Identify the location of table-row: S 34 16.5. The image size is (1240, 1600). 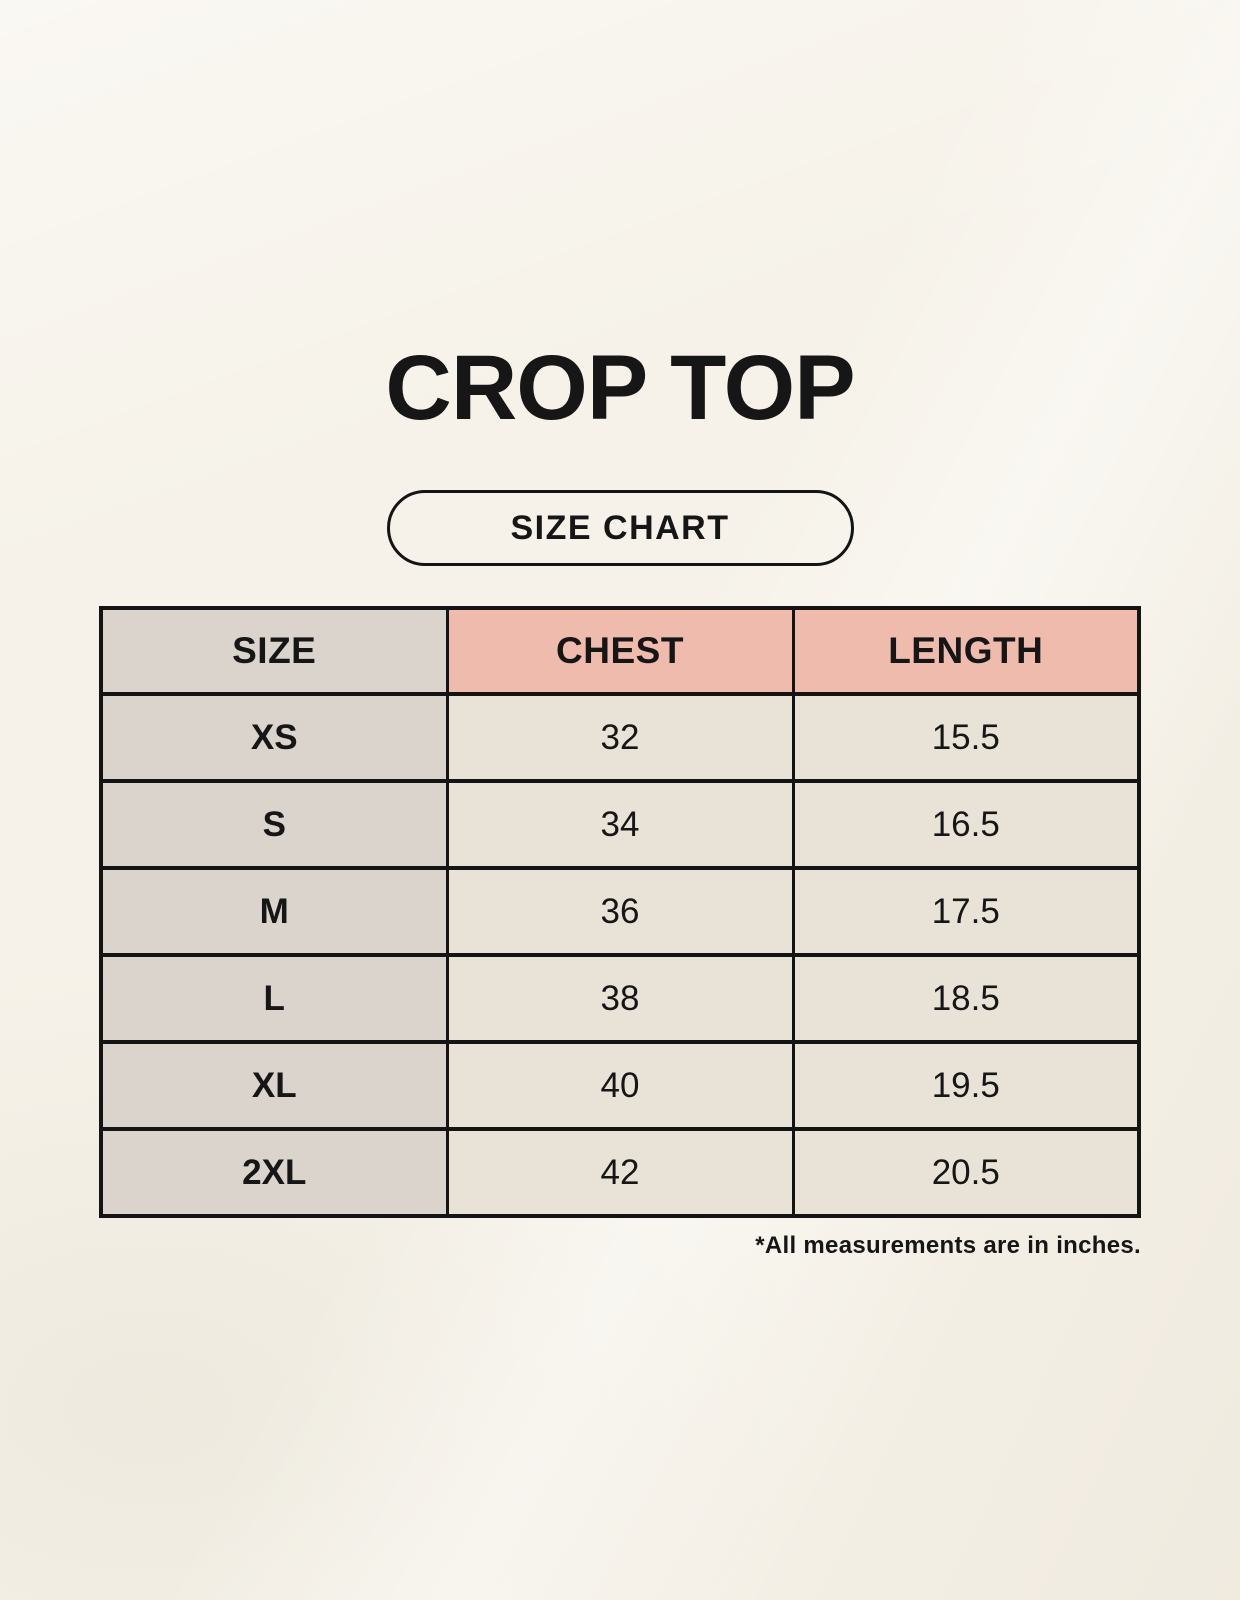
(620, 824).